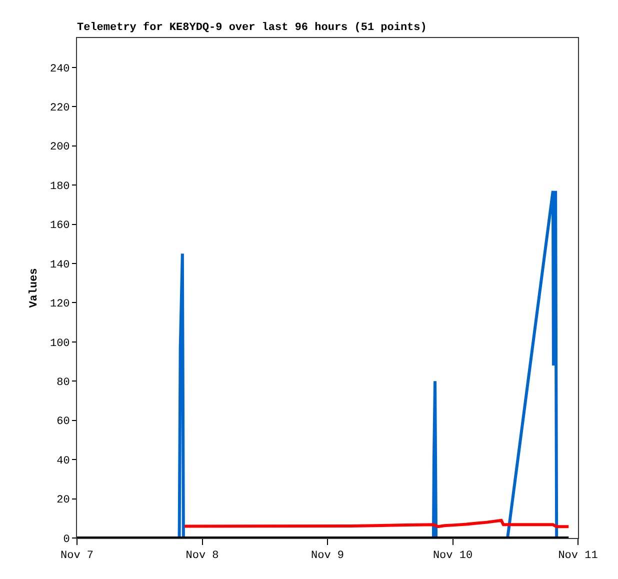 The width and height of the screenshot is (618, 579). I want to click on y-tick-label: 40, so click(63, 461).